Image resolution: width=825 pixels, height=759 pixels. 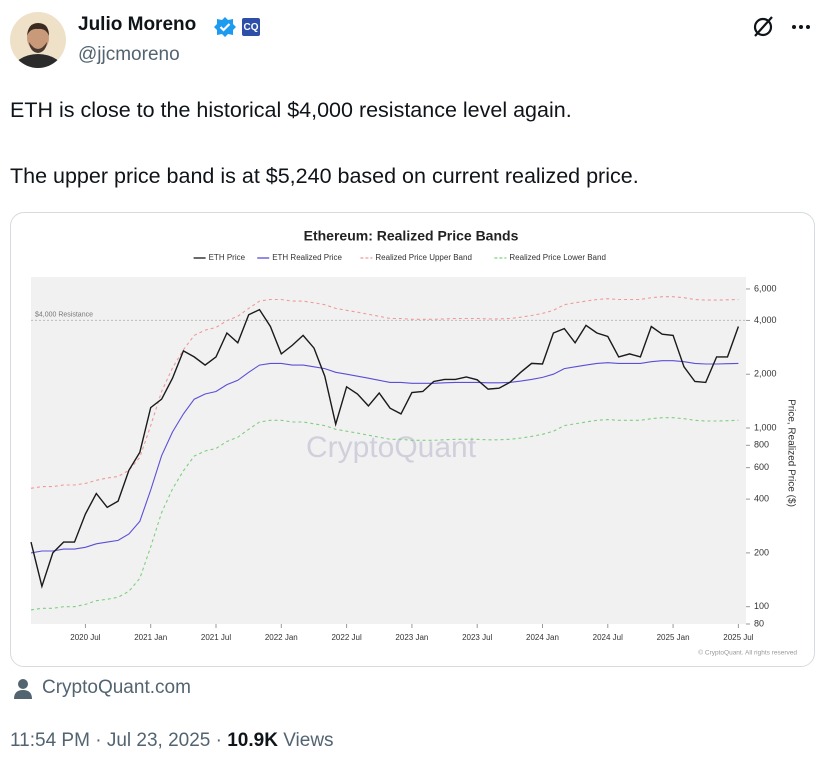 What do you see at coordinates (251, 27) in the screenshot?
I see `svg-text: CQ` at bounding box center [251, 27].